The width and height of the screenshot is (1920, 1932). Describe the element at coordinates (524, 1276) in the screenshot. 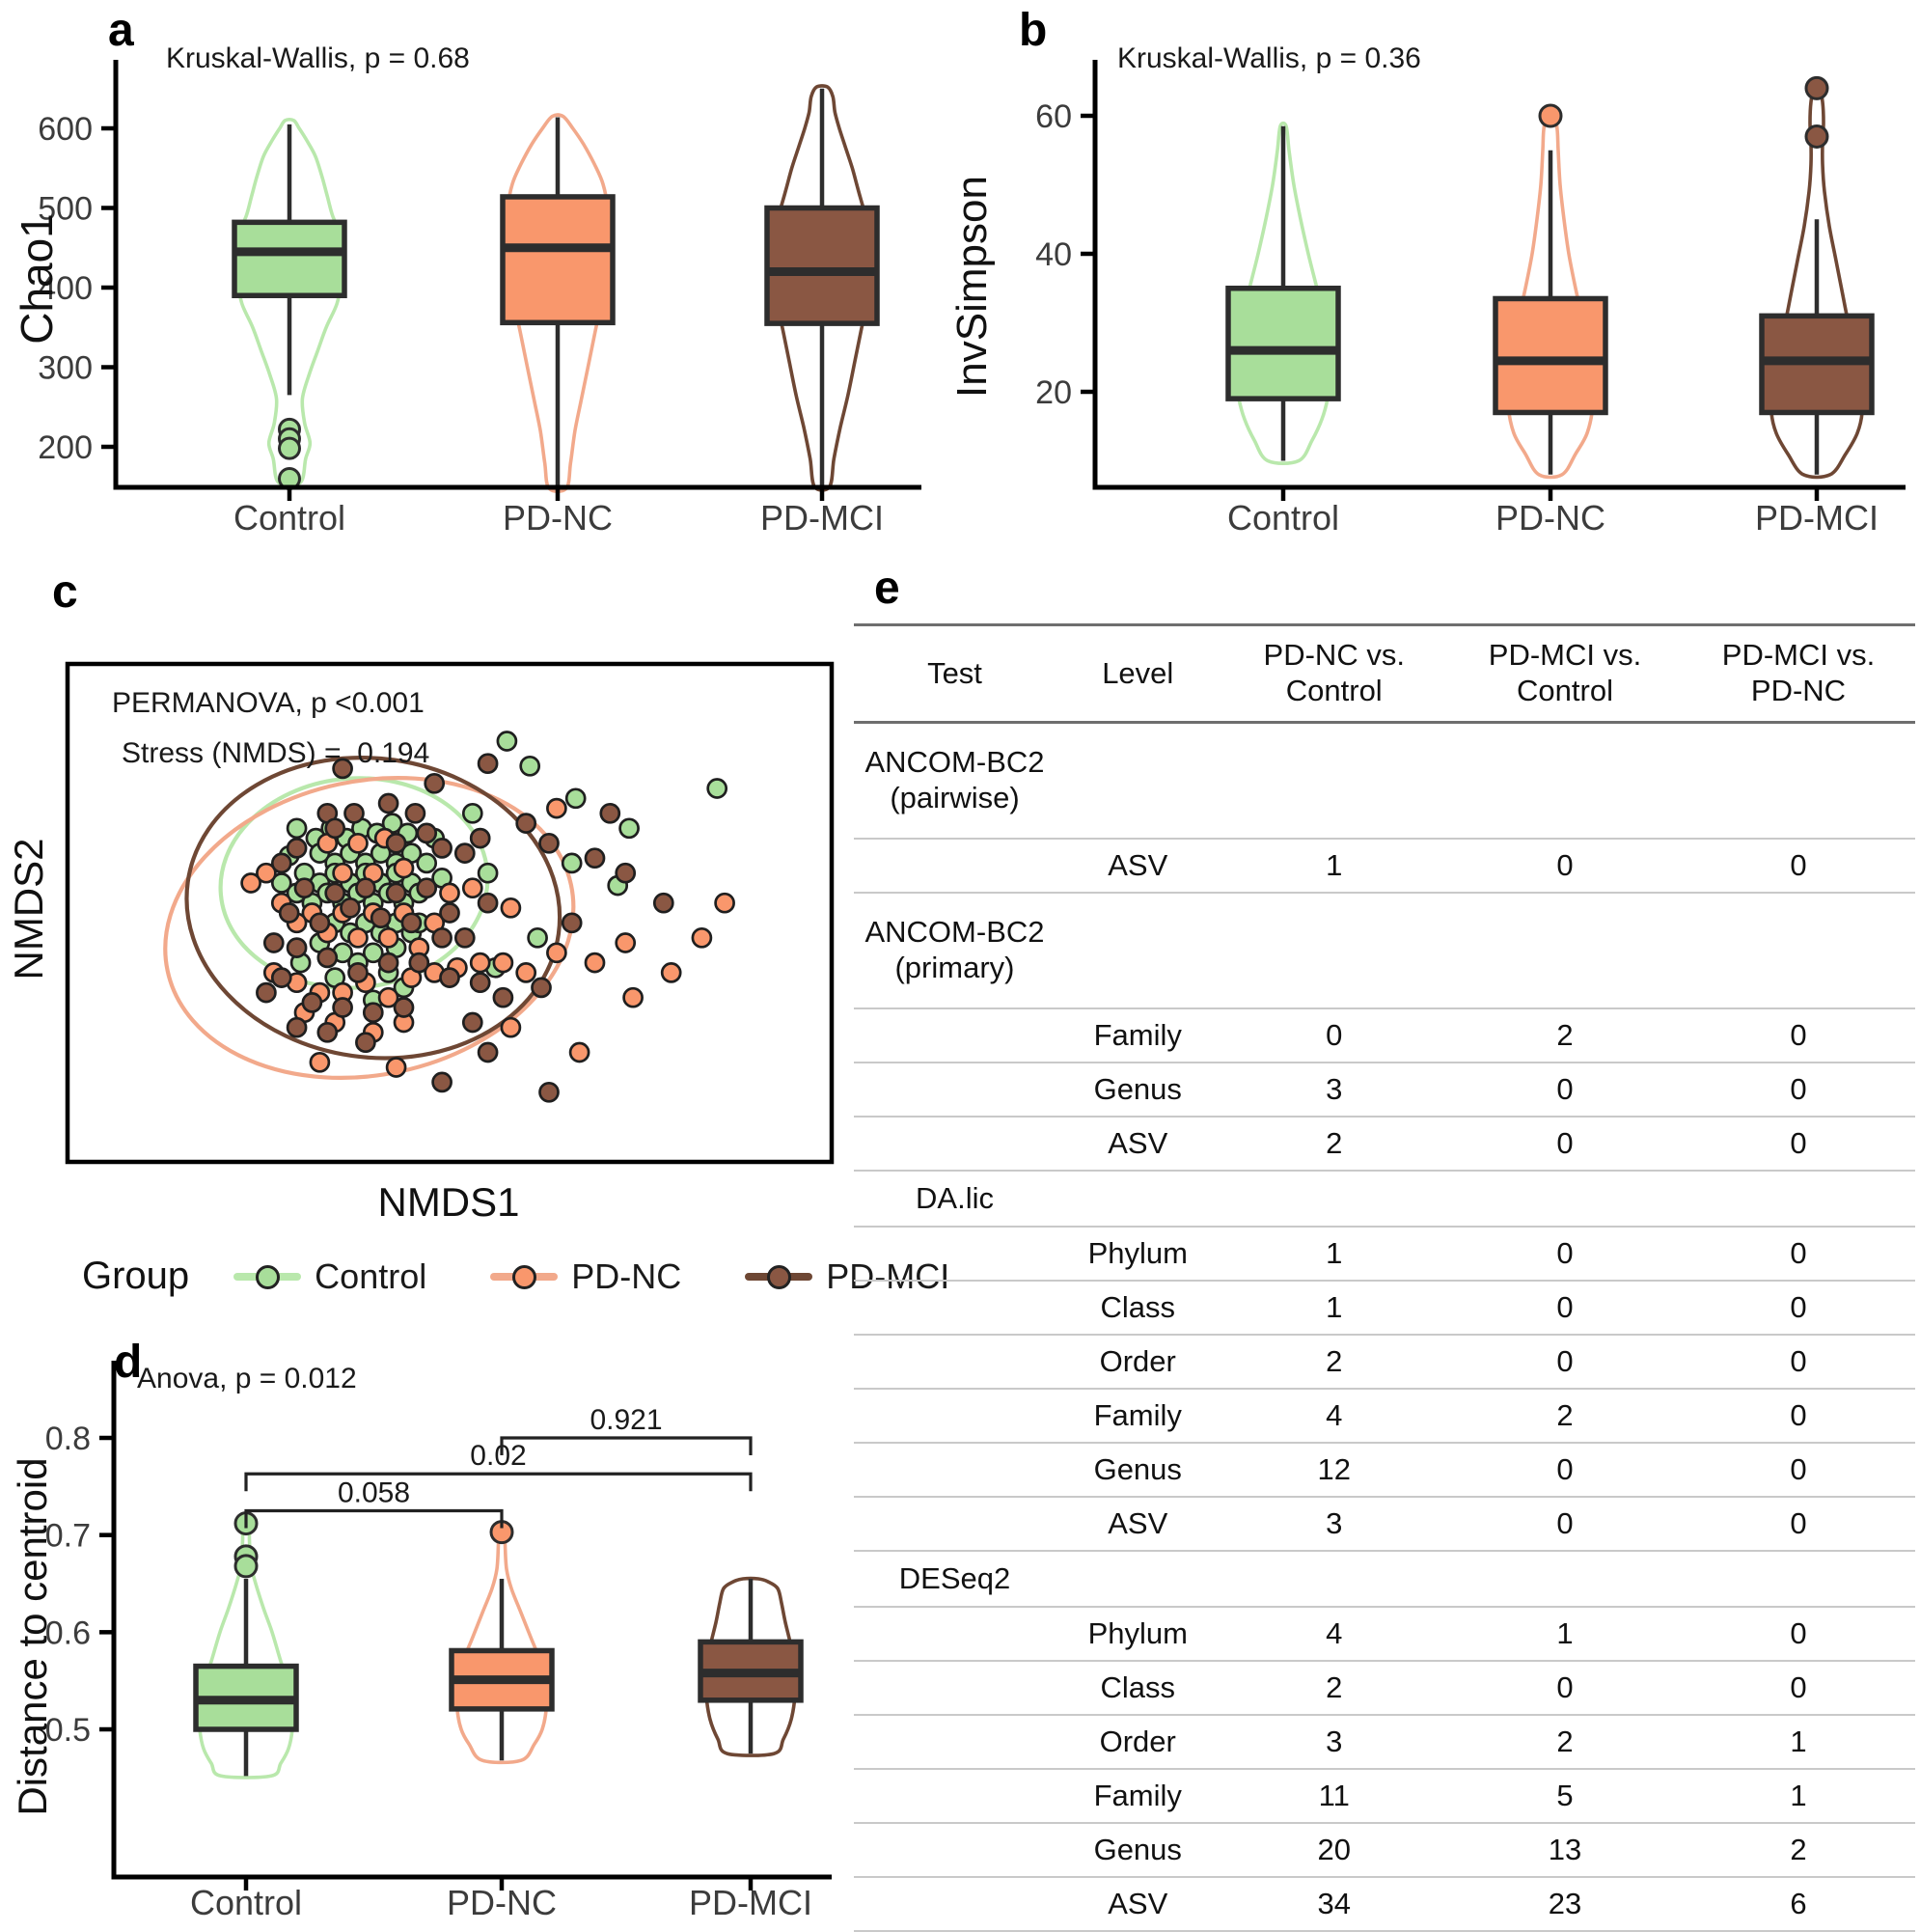

I see `pd-nc-marker-icon` at that location.